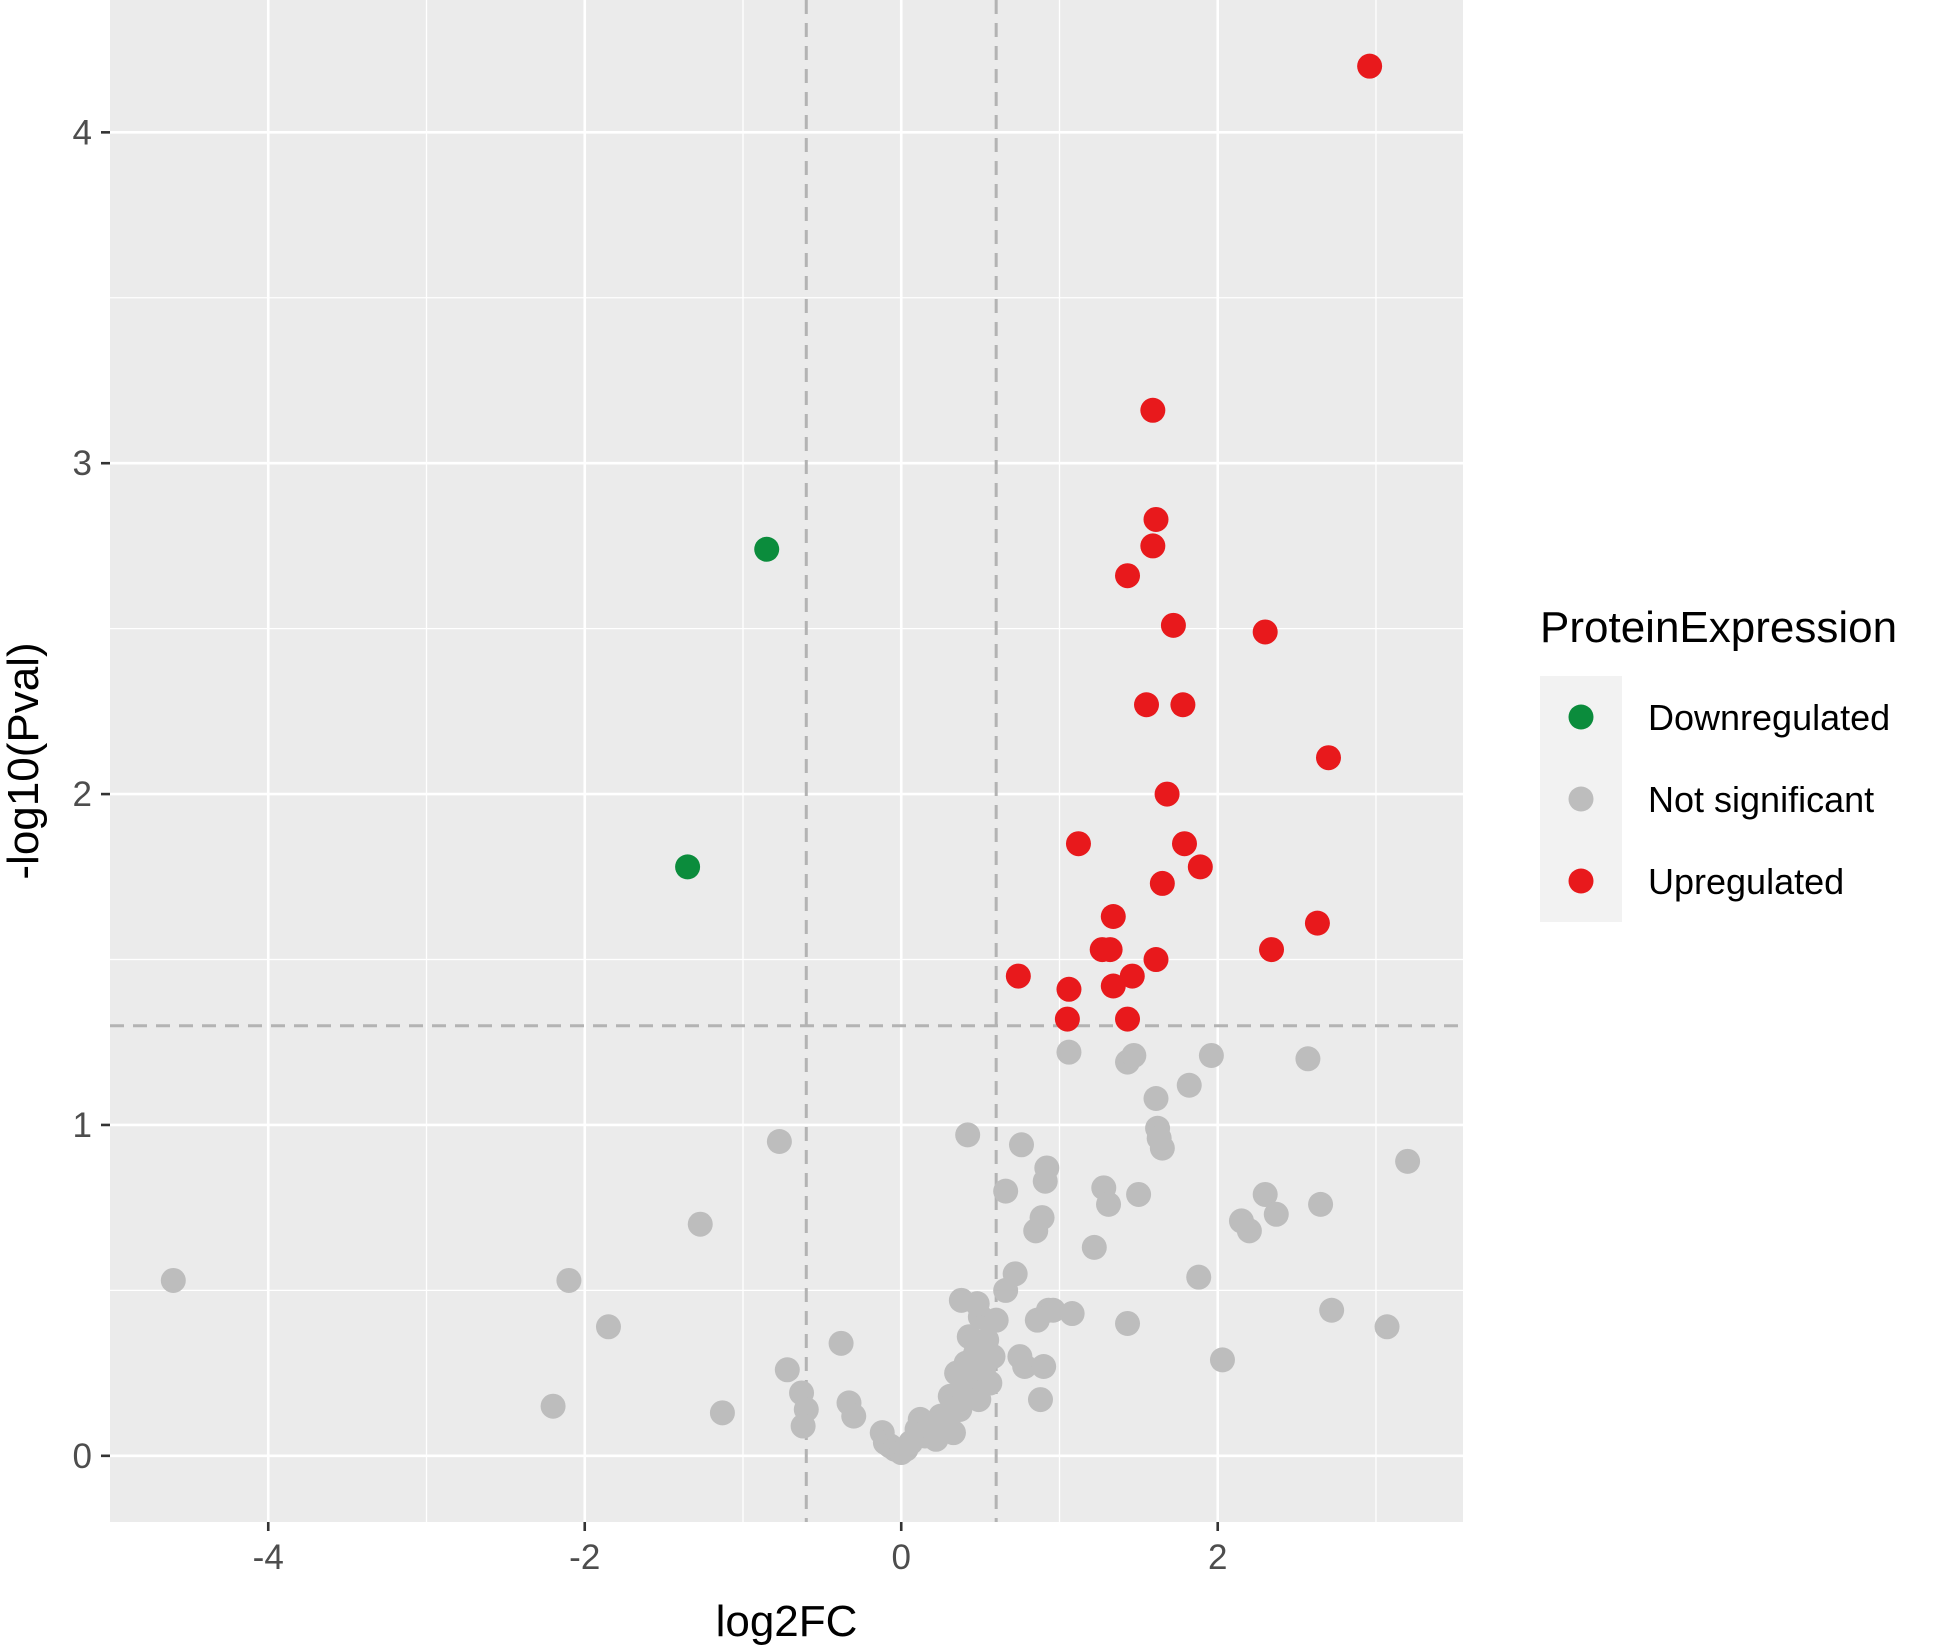 This screenshot has width=1958, height=1650. What do you see at coordinates (900, 1557) in the screenshot?
I see `x-tick-label: 0` at bounding box center [900, 1557].